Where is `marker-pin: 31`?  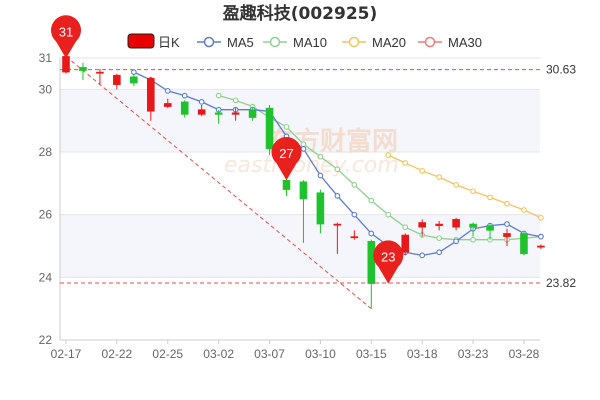 marker-pin: 31 is located at coordinates (66, 37).